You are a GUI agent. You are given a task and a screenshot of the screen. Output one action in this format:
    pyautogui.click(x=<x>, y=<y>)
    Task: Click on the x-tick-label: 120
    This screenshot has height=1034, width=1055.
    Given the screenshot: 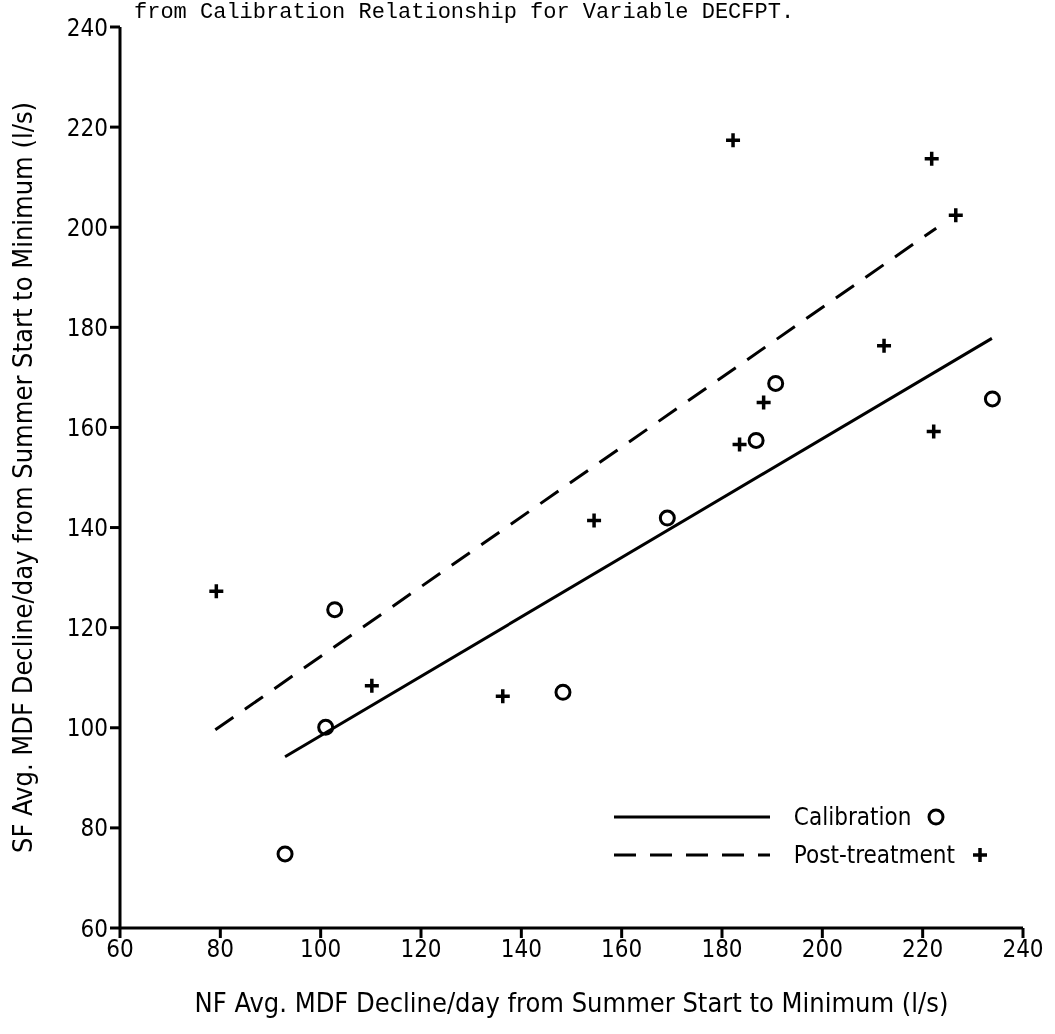 What is the action you would take?
    pyautogui.click(x=421, y=949)
    